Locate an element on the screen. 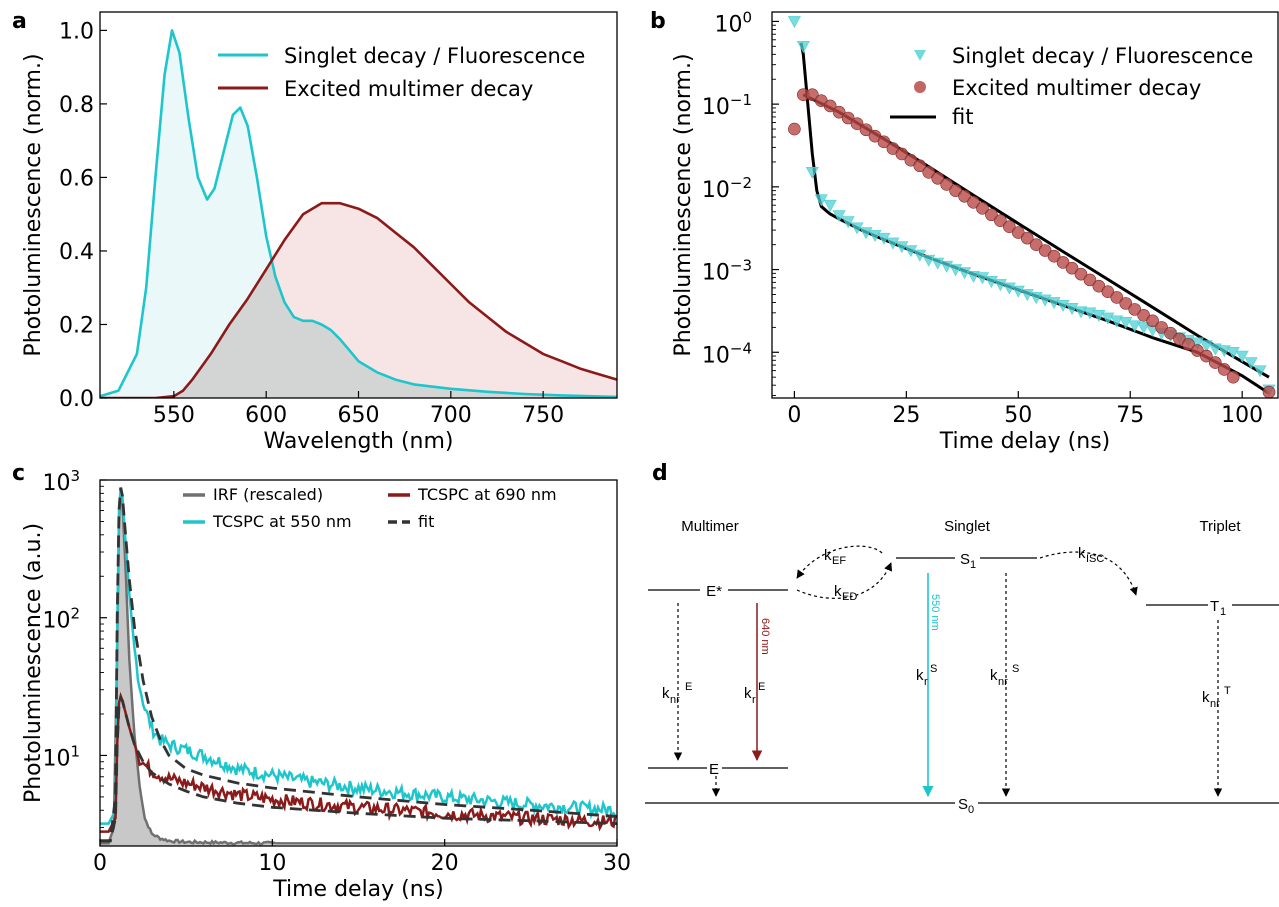 This screenshot has height=907, width=1279. y-tick-label-b-1: 10⁻¹ is located at coordinates (727, 105).